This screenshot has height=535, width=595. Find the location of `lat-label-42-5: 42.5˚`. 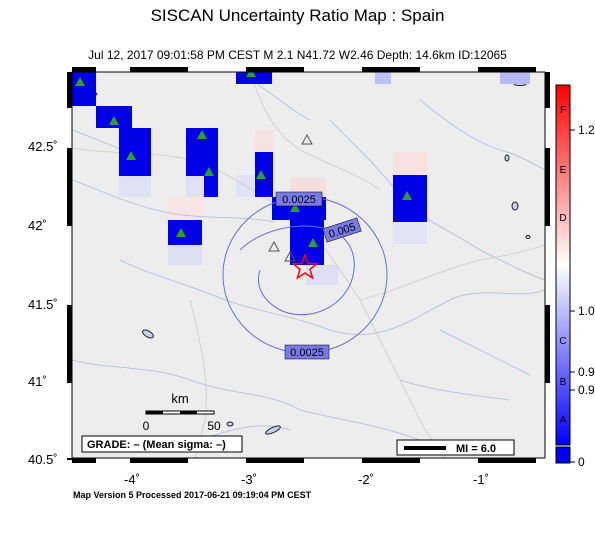

lat-label-42-5: 42.5˚ is located at coordinates (43, 146).